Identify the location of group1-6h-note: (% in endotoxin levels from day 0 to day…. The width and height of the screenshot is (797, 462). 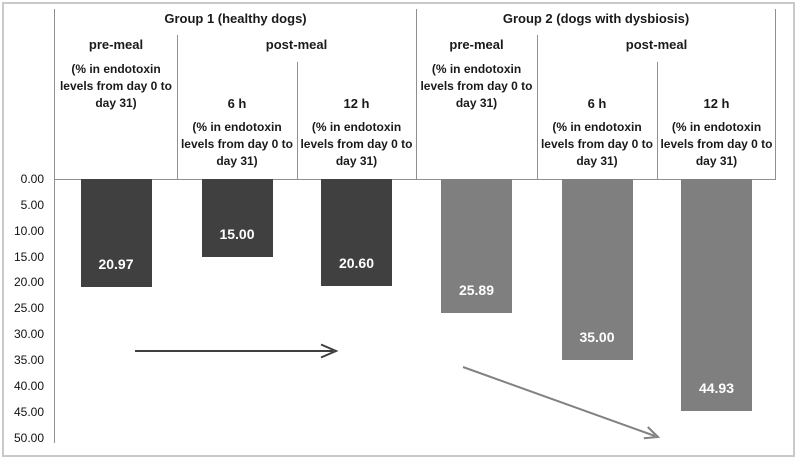
(237, 144).